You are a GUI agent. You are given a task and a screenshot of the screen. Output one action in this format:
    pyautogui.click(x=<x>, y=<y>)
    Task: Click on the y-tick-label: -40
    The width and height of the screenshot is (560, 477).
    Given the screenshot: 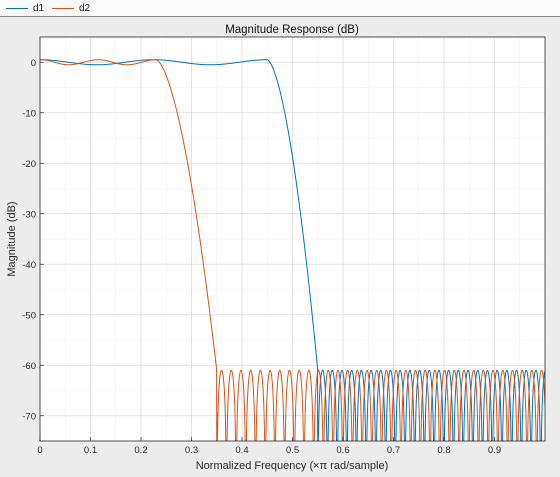 What is the action you would take?
    pyautogui.click(x=29, y=265)
    